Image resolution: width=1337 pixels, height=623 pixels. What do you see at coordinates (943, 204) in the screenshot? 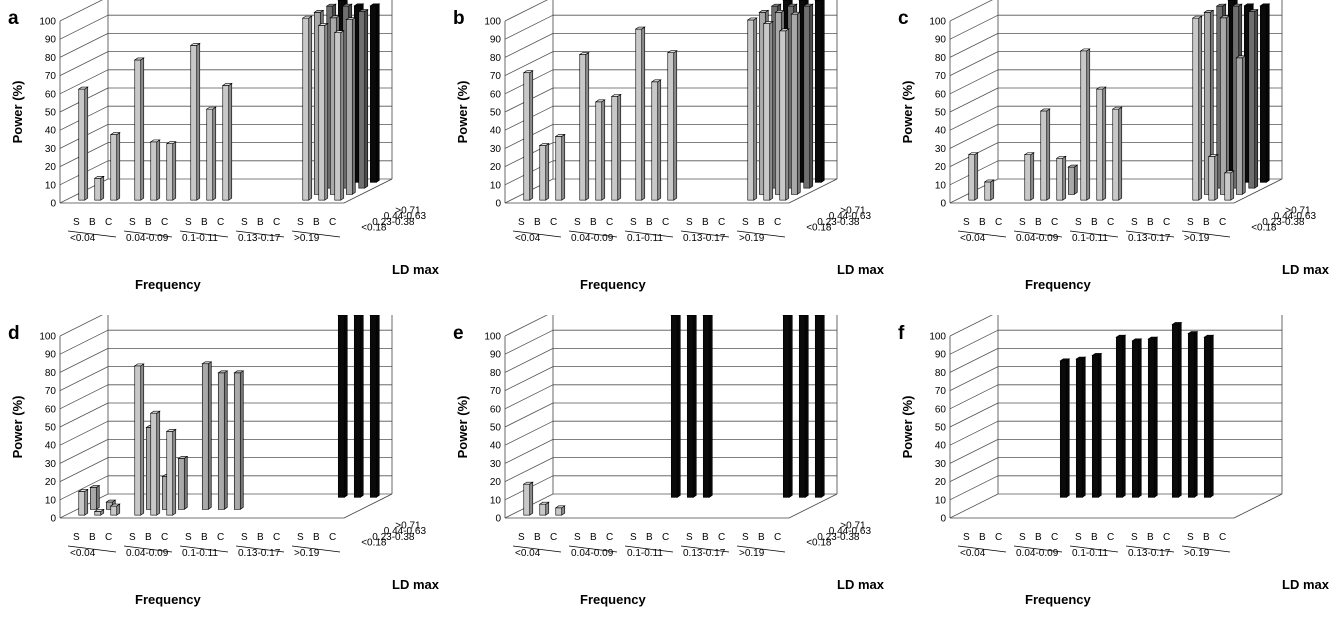
I see `y-tick-label: 0` at bounding box center [943, 204].